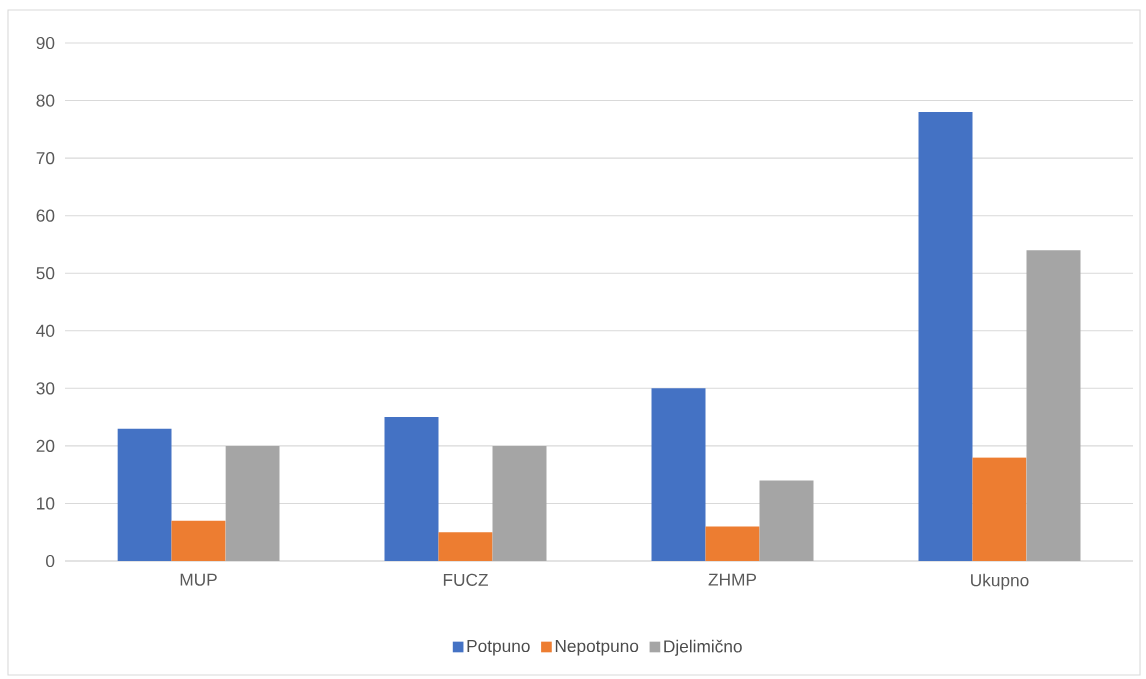 The height and width of the screenshot is (679, 1146). Describe the element at coordinates (45, 43) in the screenshot. I see `y-tick-label: 90` at that location.